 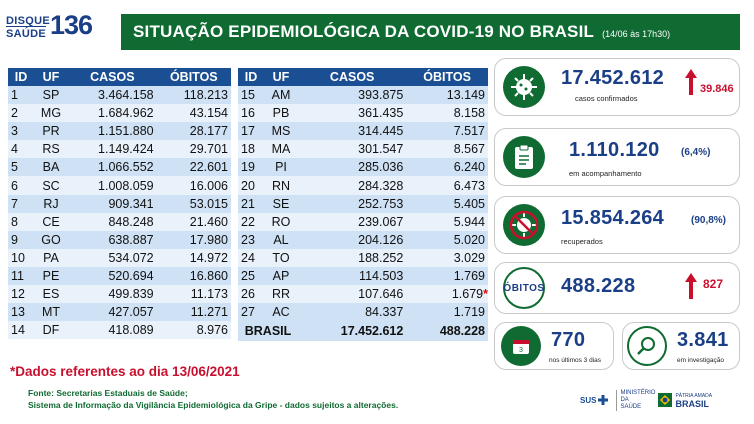 I want to click on row-obitos: 1.719, so click(x=447, y=312).